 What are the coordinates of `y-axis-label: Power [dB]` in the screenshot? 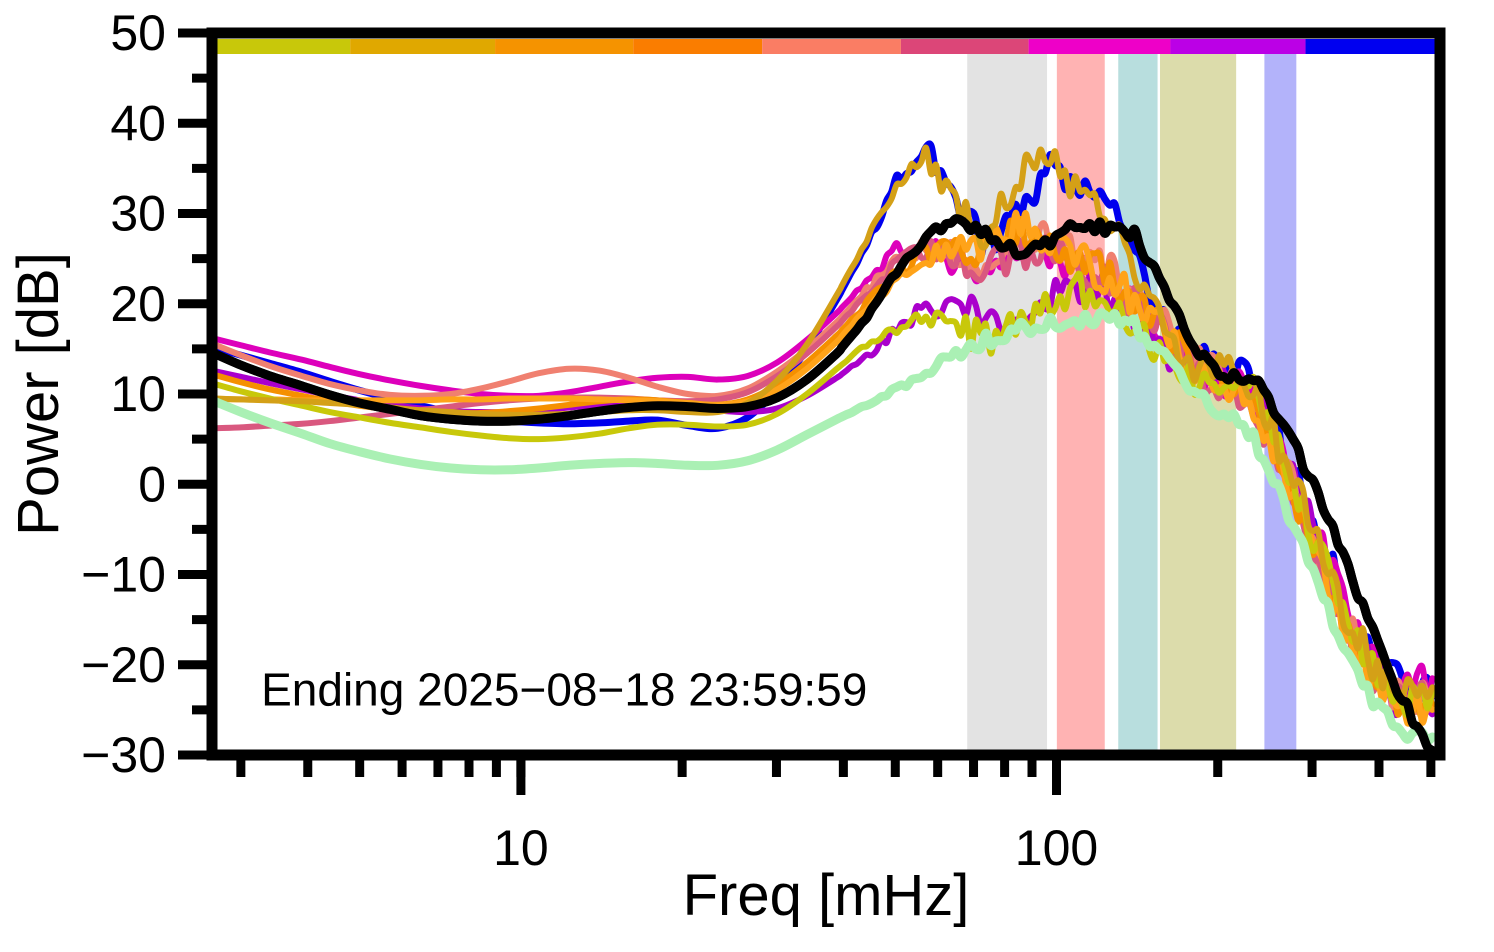 It's located at (38, 394).